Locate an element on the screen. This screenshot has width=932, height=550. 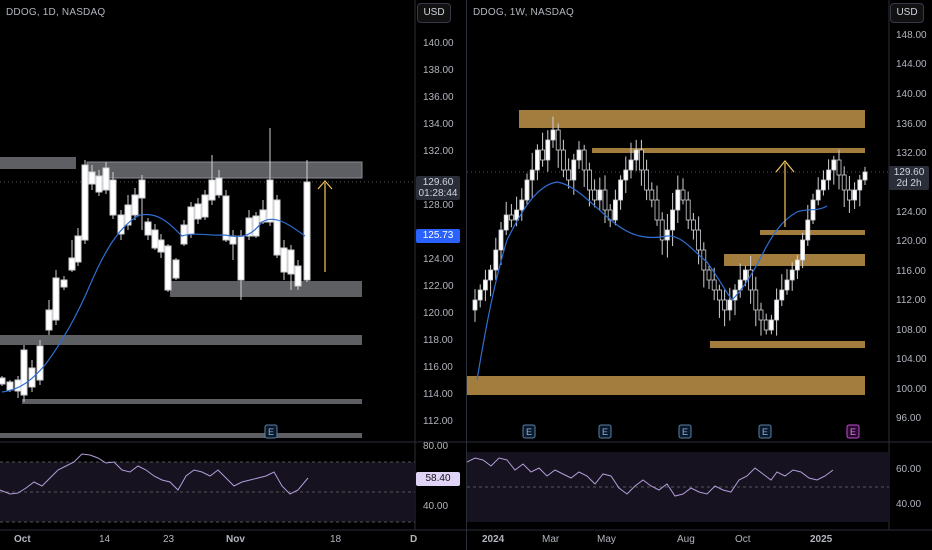
left-y-label: 132.00 is located at coordinates (438, 151).